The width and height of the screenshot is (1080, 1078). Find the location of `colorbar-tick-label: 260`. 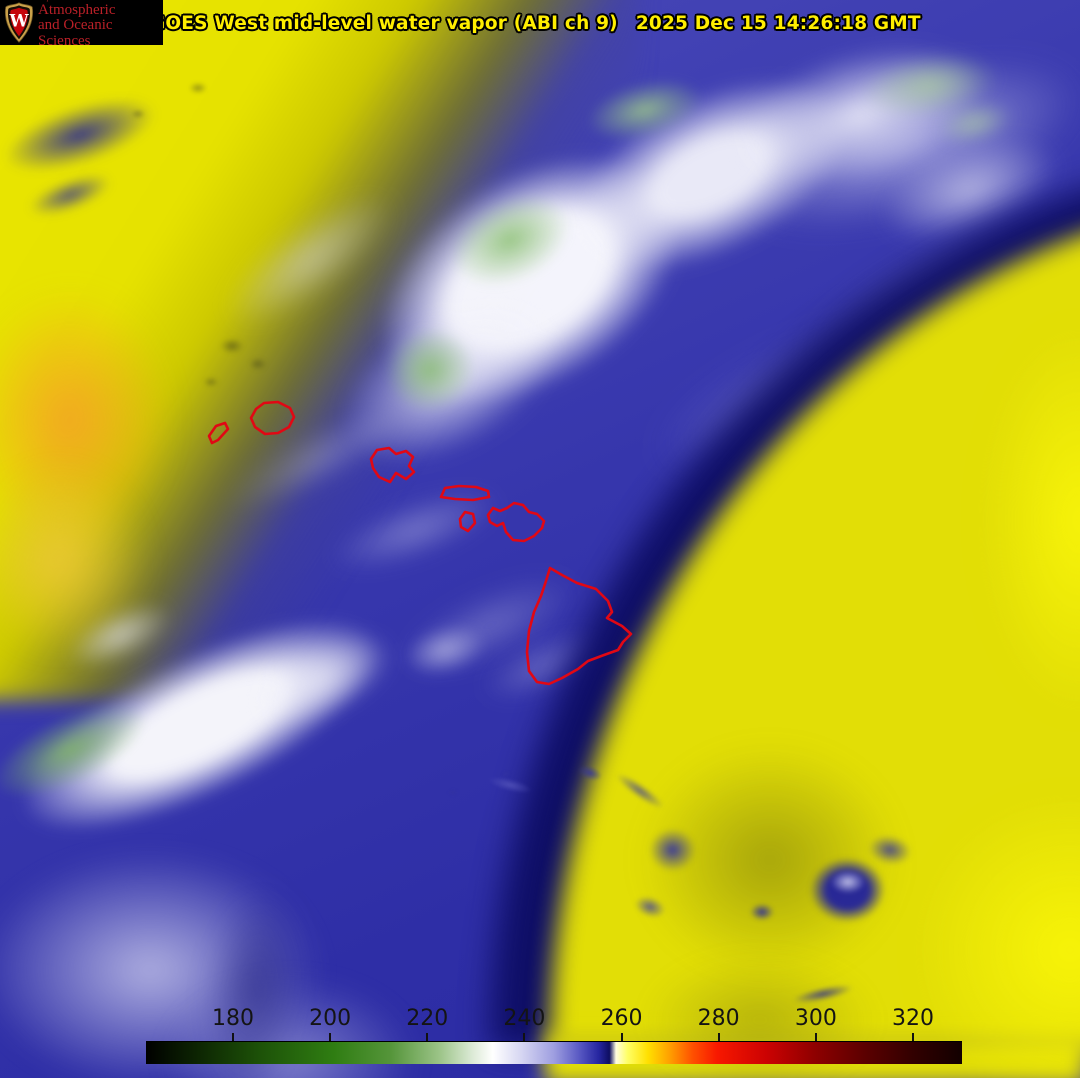

colorbar-tick-label: 260 is located at coordinates (621, 1018).